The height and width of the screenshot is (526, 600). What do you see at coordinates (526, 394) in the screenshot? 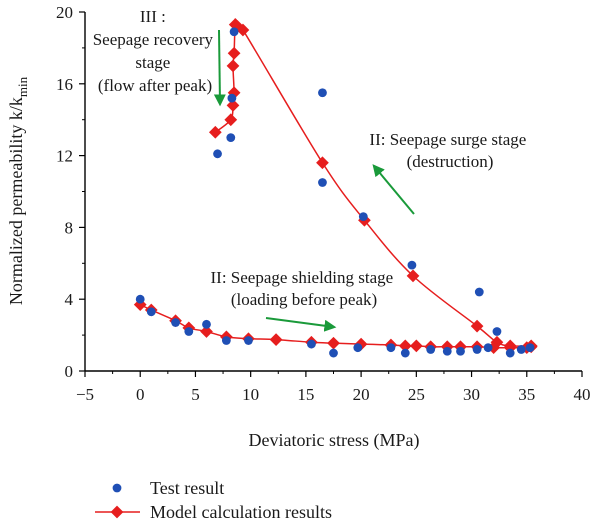
I see `x-tick-label: 35` at bounding box center [526, 394].